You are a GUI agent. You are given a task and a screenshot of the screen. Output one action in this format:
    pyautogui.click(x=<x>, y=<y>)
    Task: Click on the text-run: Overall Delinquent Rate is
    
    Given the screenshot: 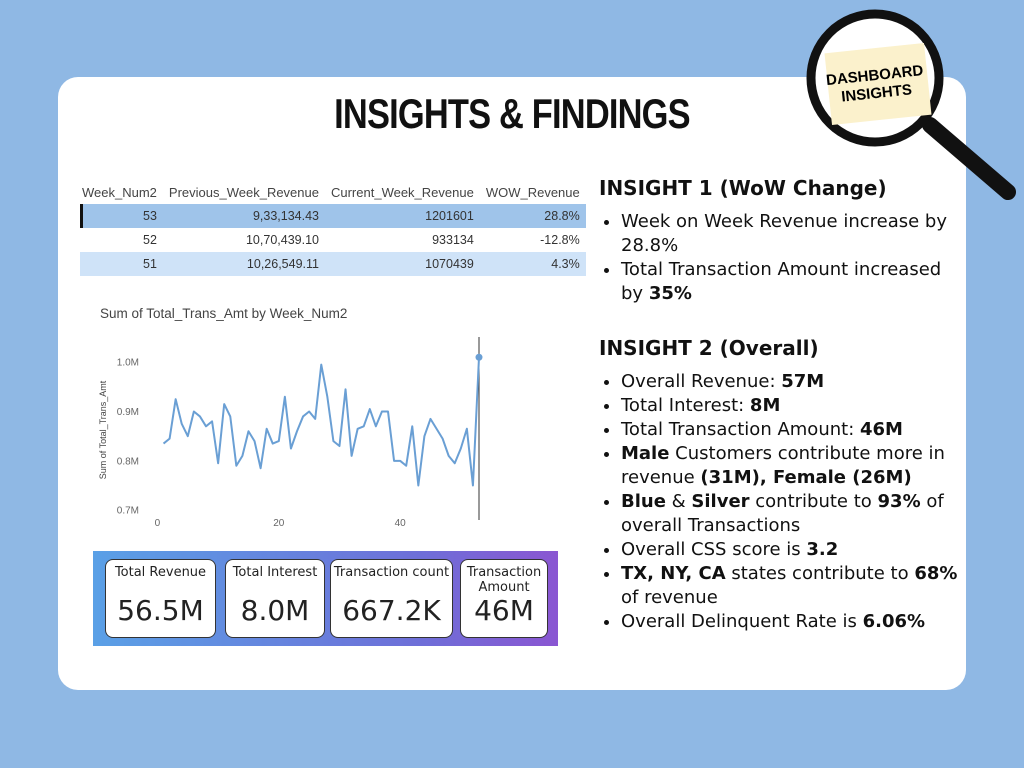 What is the action you would take?
    pyautogui.click(x=742, y=621)
    